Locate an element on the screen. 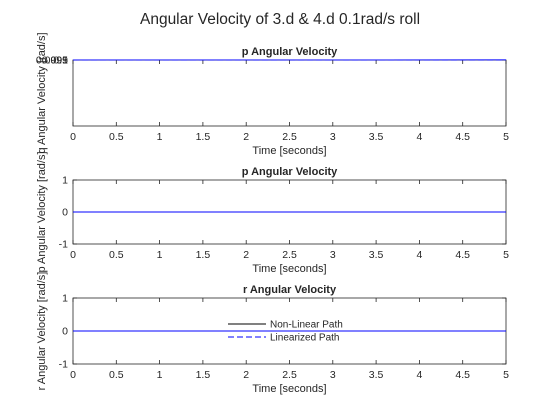  y-axis-label: p Angular Velocity [rad/s] is located at coordinates (42, 211).